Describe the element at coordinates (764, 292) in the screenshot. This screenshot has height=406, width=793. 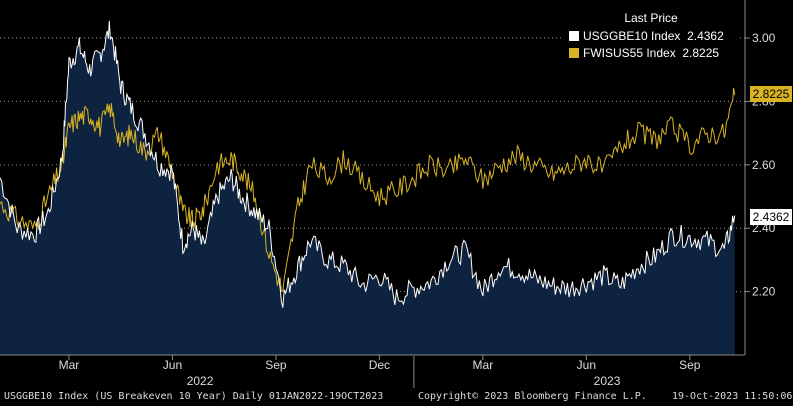
I see `y-tick-label: 2.20` at that location.